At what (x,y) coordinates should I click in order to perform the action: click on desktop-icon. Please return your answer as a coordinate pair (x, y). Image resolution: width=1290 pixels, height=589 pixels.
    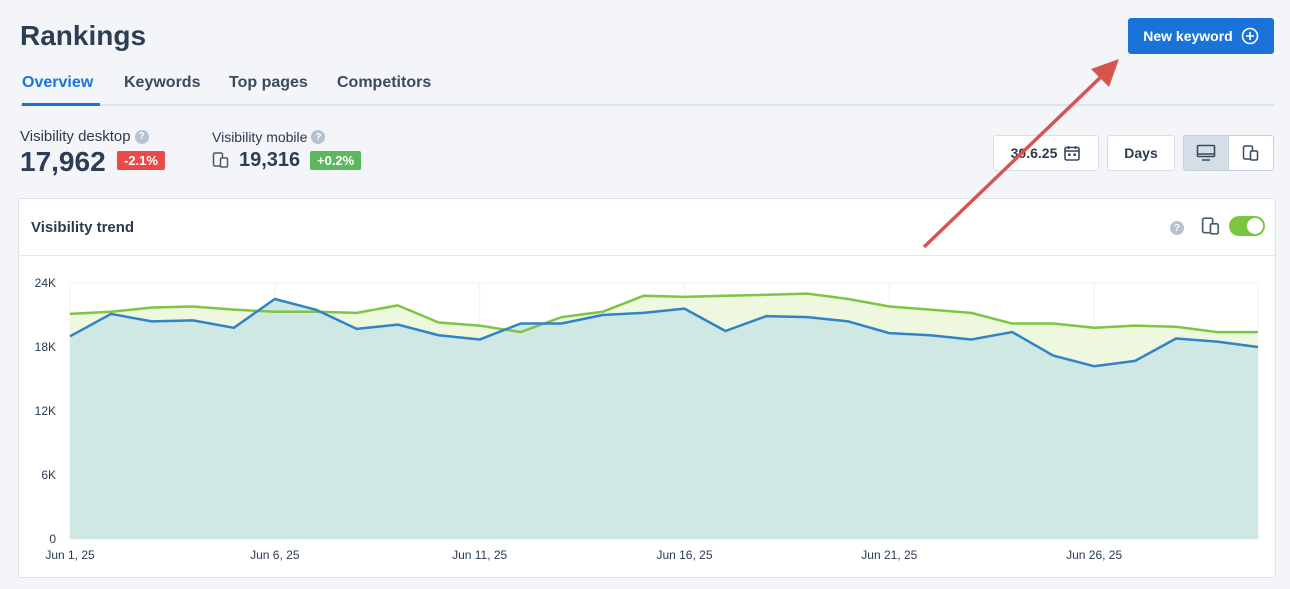
    Looking at the image, I should click on (1206, 152).